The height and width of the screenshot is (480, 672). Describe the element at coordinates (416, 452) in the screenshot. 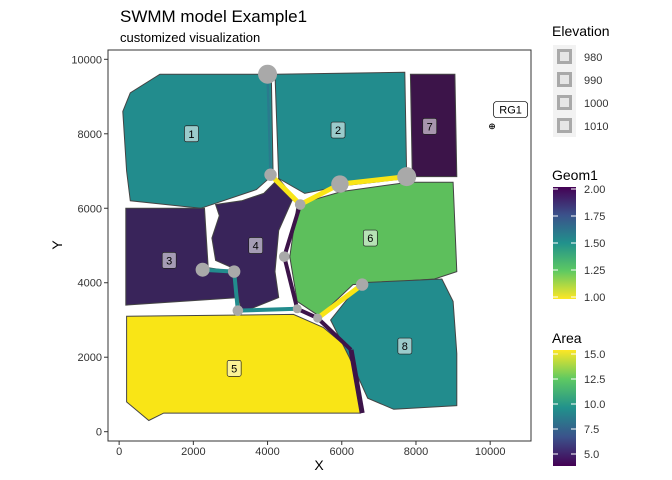

I see `x-tick-label: 8000` at that location.